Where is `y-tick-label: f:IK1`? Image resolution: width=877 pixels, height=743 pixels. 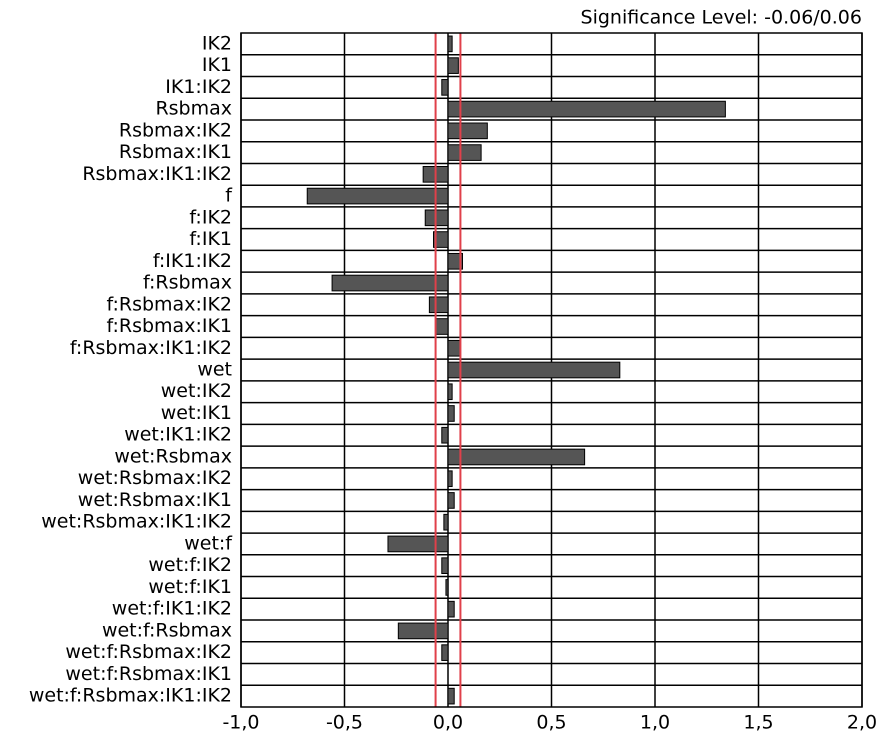 y-tick-label: f:IK1 is located at coordinates (210, 239).